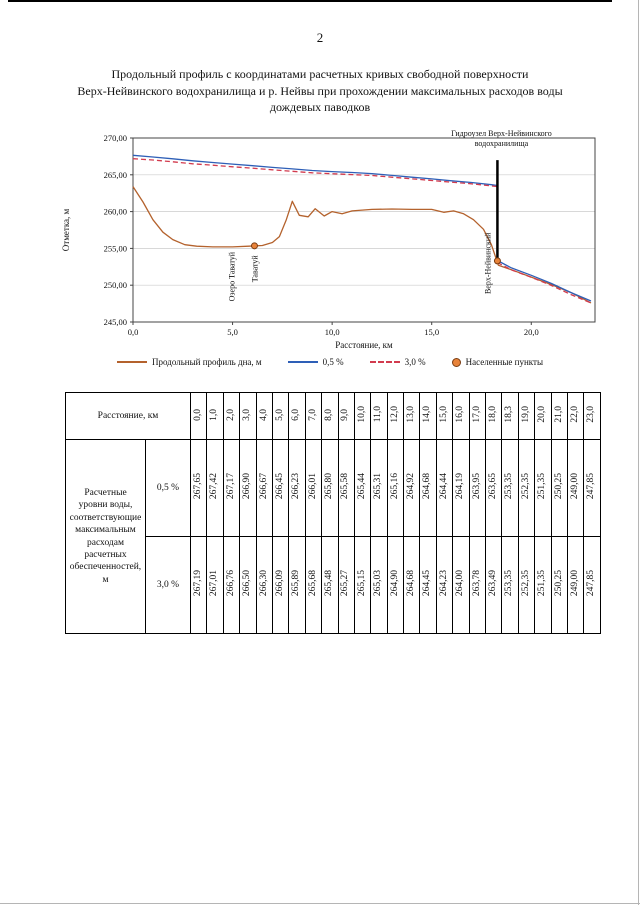  I want to click on line-05-swatch, so click(302, 362).